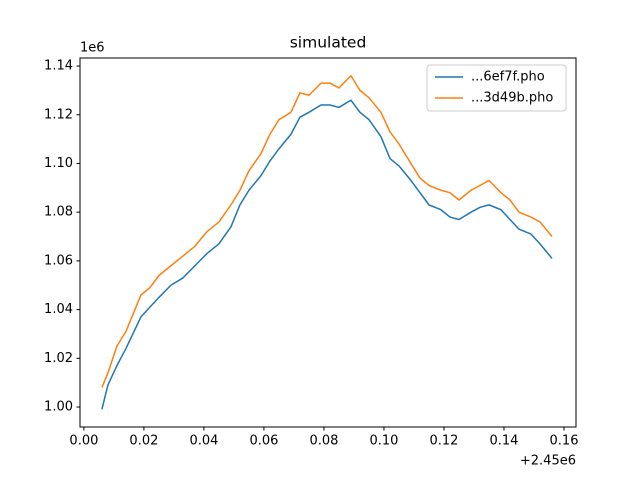 Image resolution: width=640 pixels, height=480 pixels. I want to click on x-tick-label: 0.04, so click(203, 441).